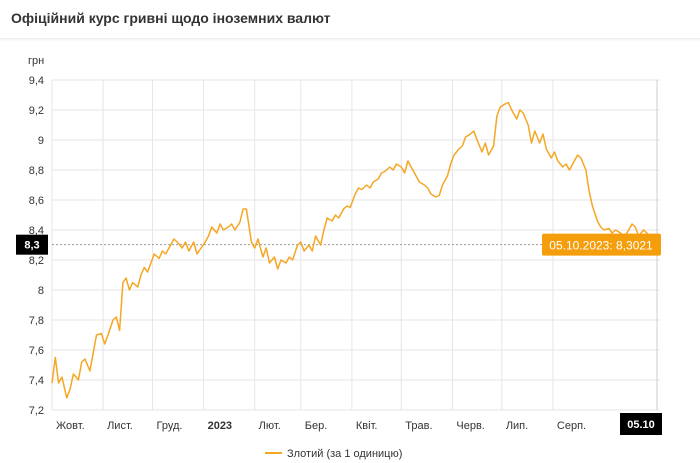 The width and height of the screenshot is (700, 463). What do you see at coordinates (36, 171) in the screenshot?
I see `y-tick-label: 8,8` at bounding box center [36, 171].